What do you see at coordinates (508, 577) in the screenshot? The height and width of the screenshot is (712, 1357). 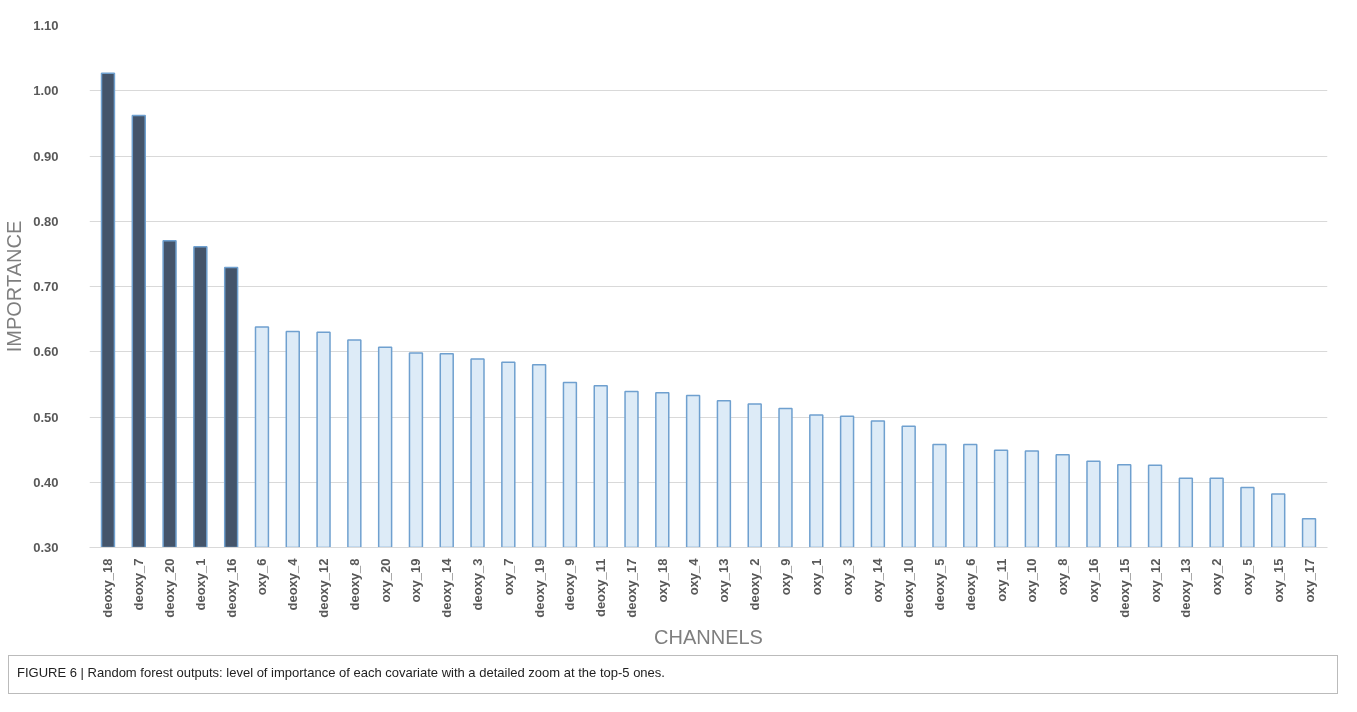 I see `x-tick-label: oxy_7` at bounding box center [508, 577].